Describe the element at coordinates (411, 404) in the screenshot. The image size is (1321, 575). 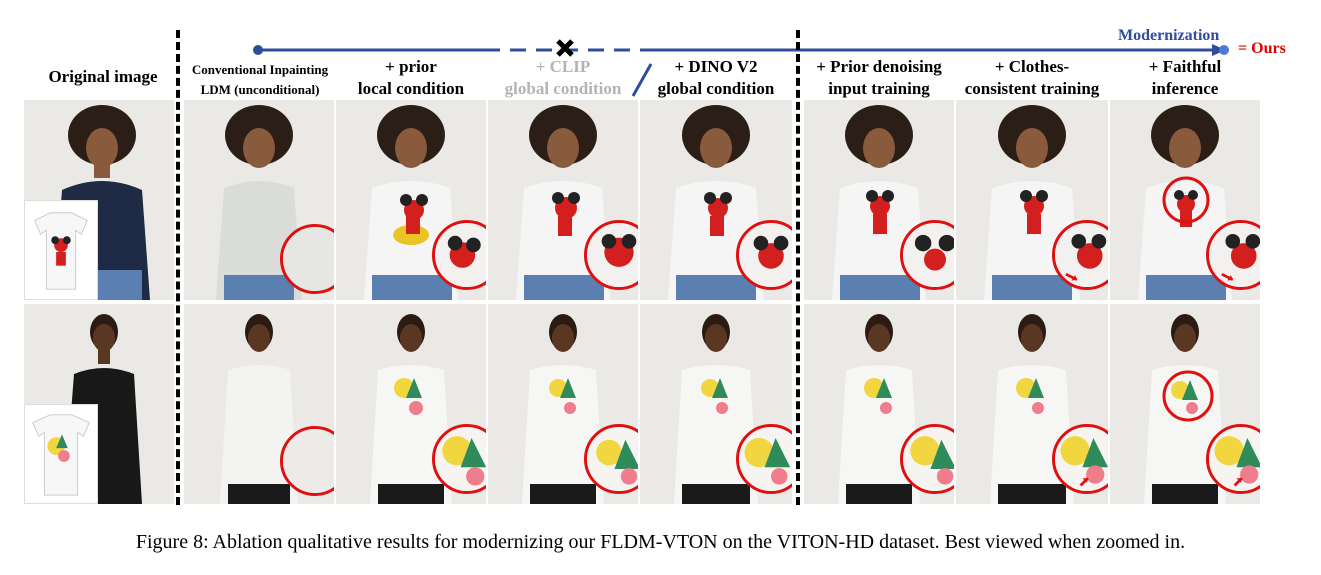
I see `result-local-condition-row2` at that location.